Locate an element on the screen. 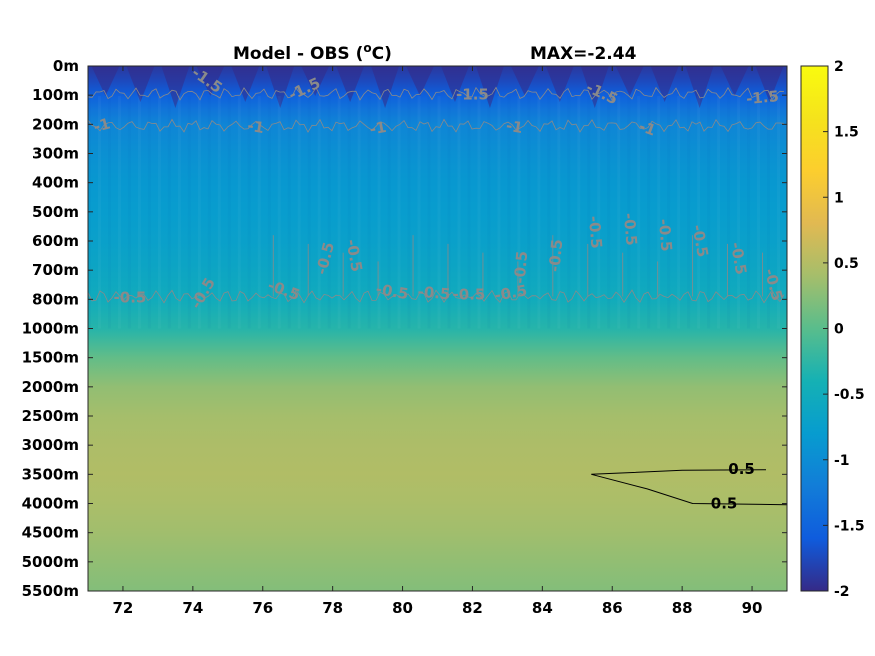 Image resolution: width=875 pixels, height=656 pixels. x-tick-label: 90 is located at coordinates (752, 608).